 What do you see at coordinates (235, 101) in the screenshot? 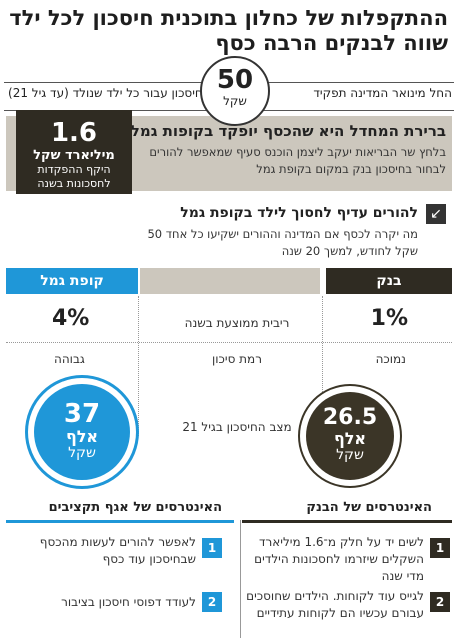
I see `amount-unit: שקל` at bounding box center [235, 101].